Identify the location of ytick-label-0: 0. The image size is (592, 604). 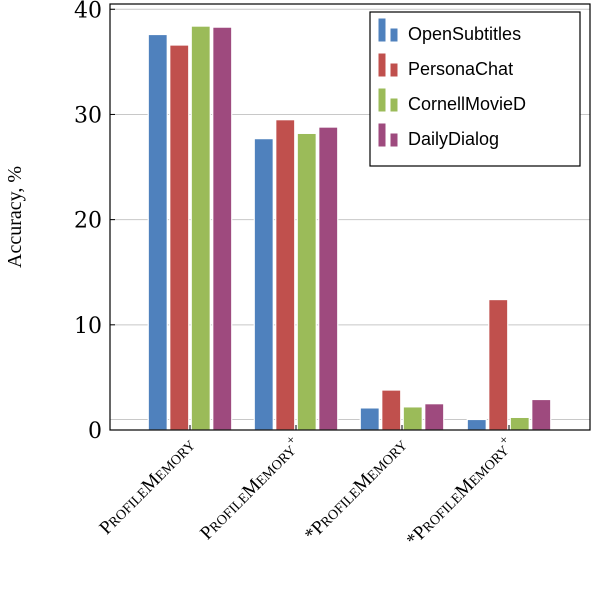
(95, 431).